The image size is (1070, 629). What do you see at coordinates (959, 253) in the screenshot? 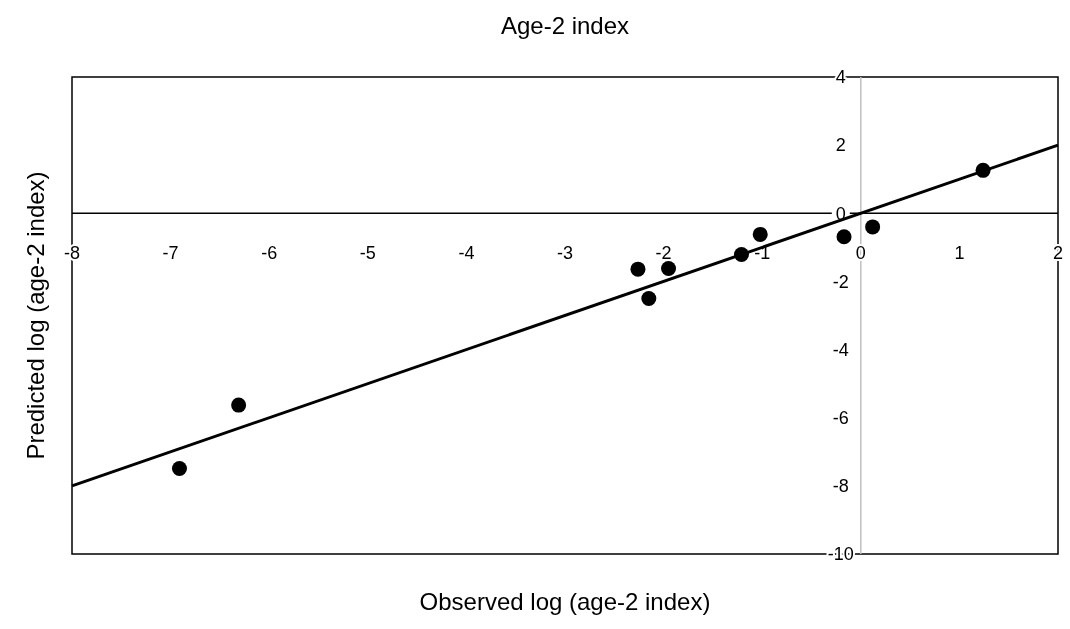
I see `x-tick-label: 1` at bounding box center [959, 253].